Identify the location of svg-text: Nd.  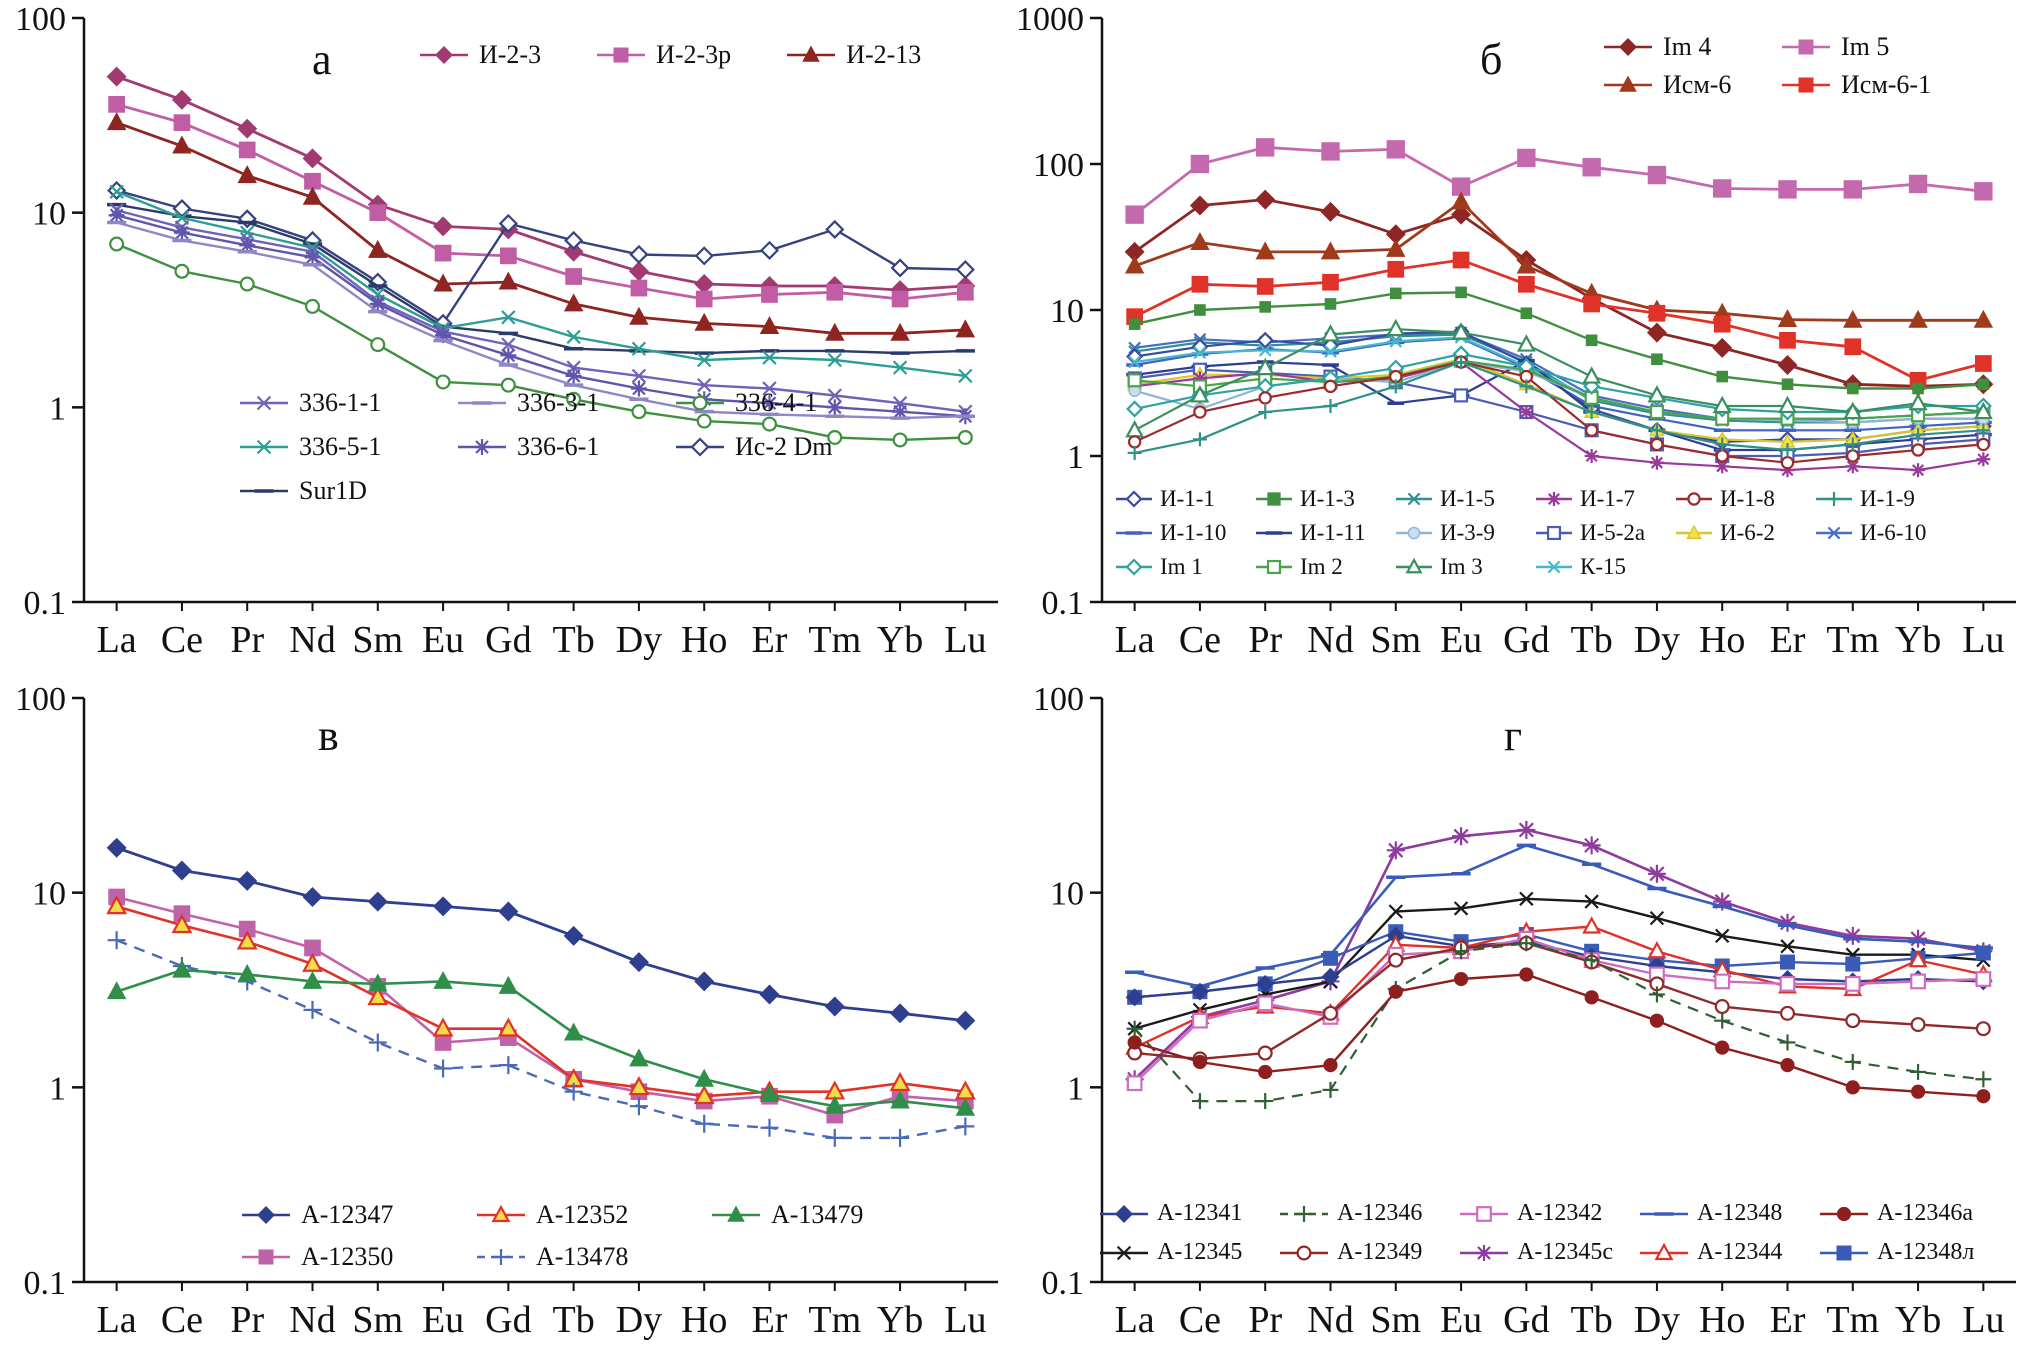
(312, 1320).